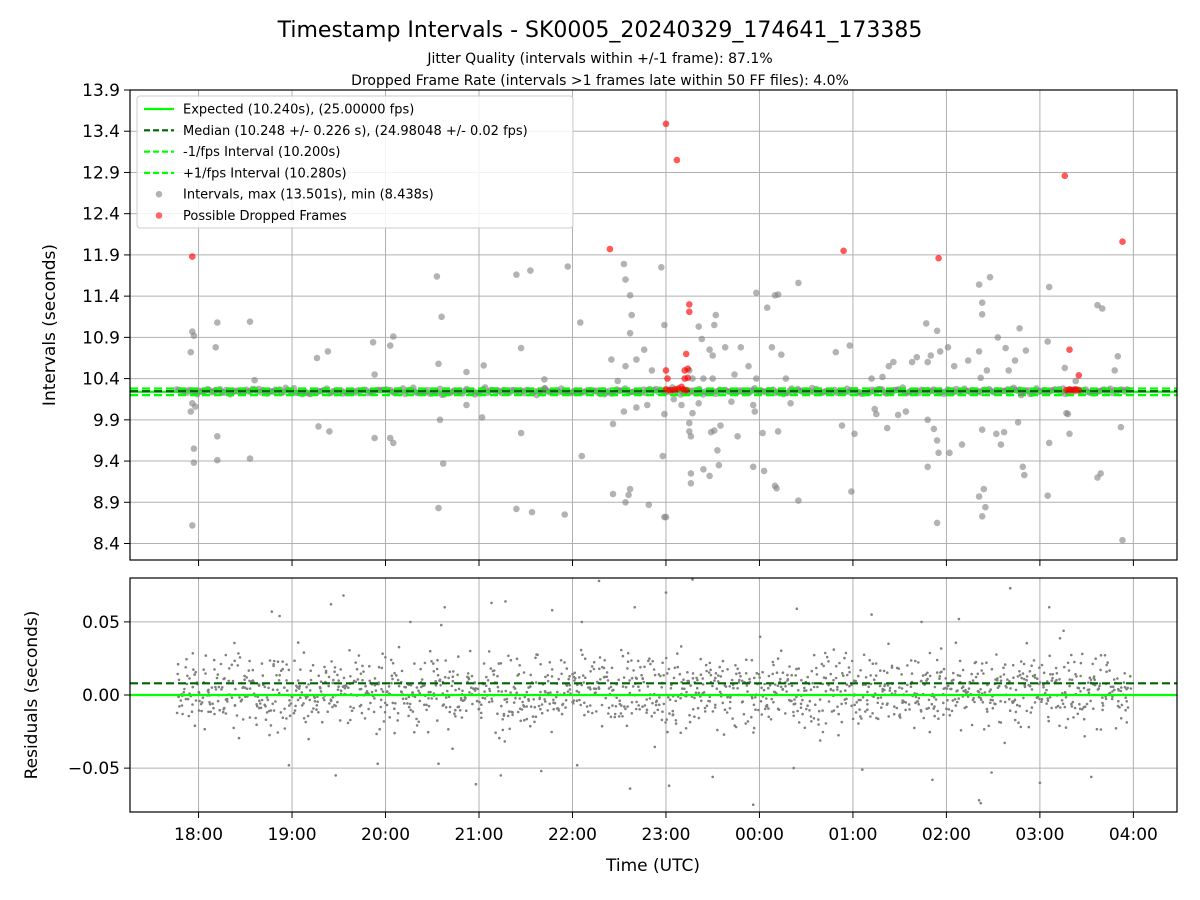 The width and height of the screenshot is (1200, 900). Describe the element at coordinates (759, 835) in the screenshot. I see `x-tick-label: 00:00` at that location.